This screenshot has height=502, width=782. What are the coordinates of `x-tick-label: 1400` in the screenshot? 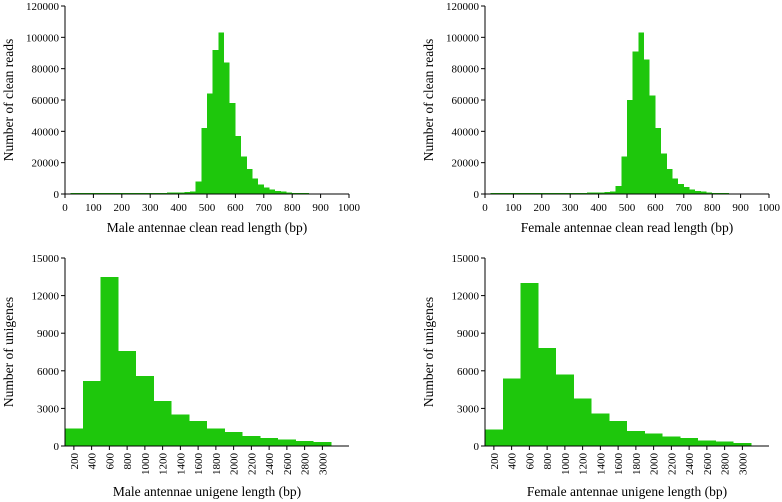 It's located at (181, 464).